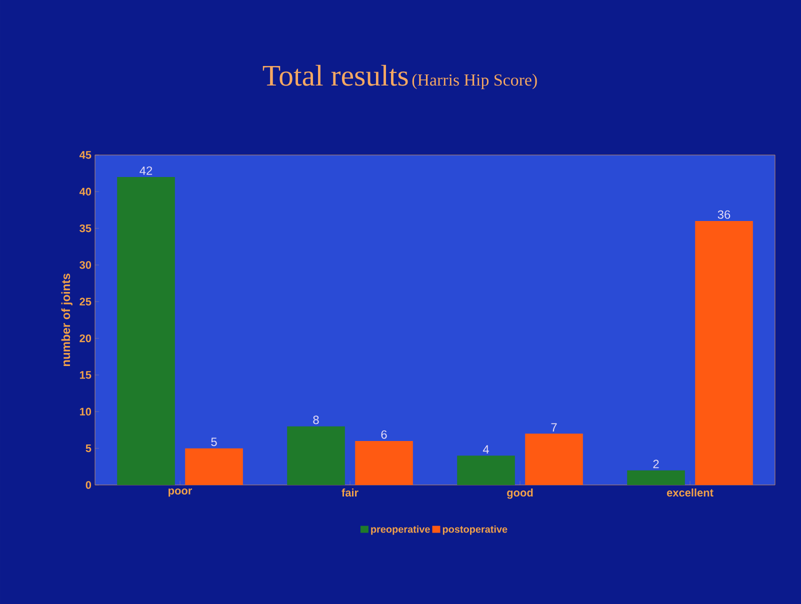 The width and height of the screenshot is (801, 604). I want to click on data-label: 4, so click(485, 449).